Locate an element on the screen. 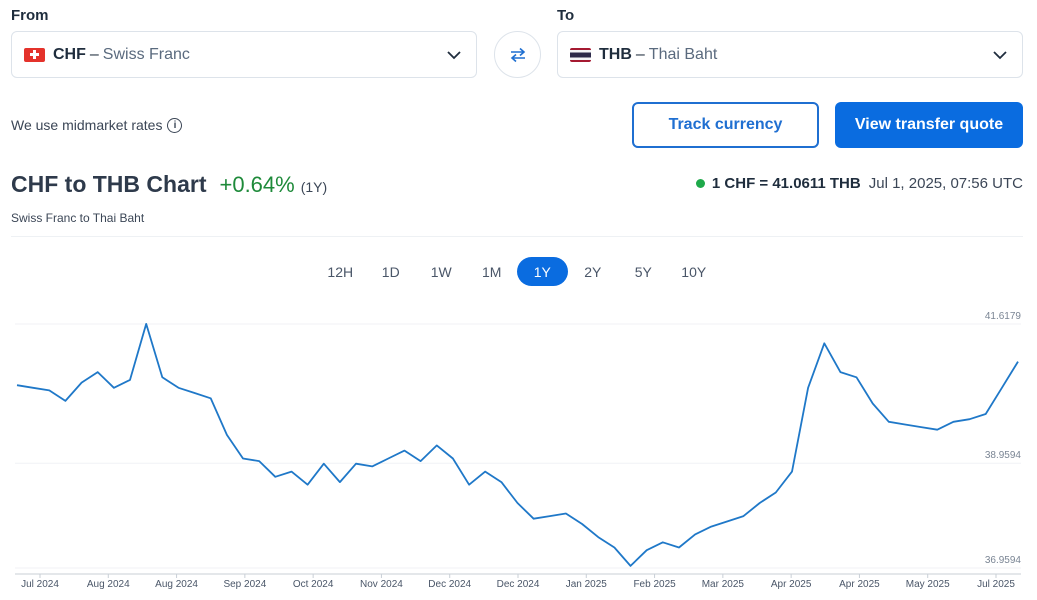  from-dash: – is located at coordinates (94, 54).